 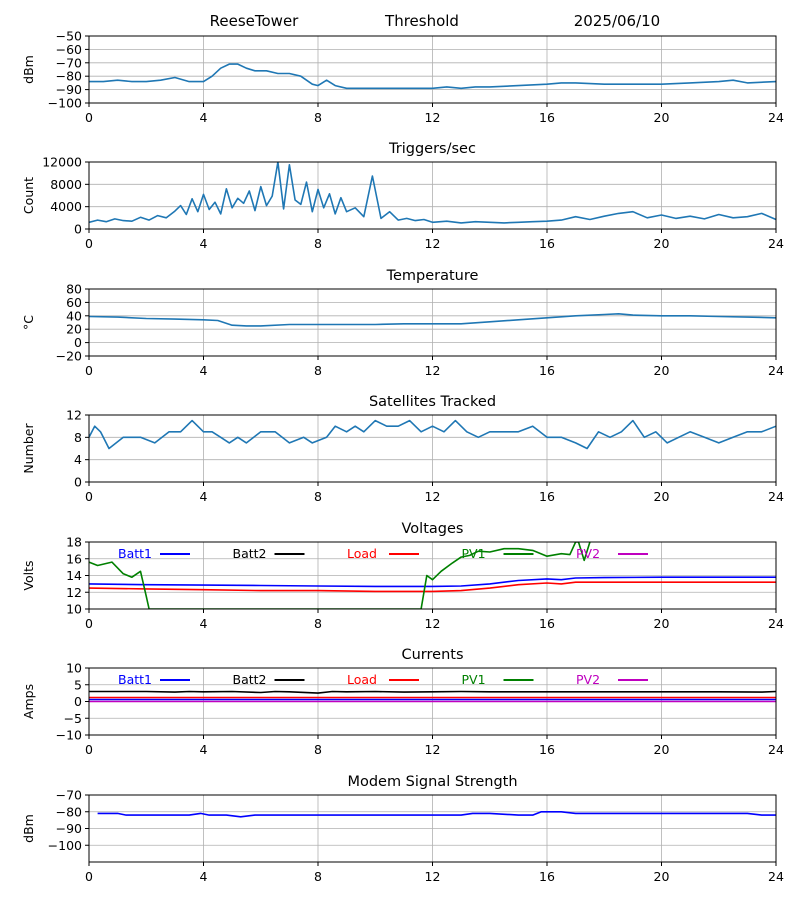 What do you see at coordinates (28, 69) in the screenshot?
I see `y-axis-label: dBm` at bounding box center [28, 69].